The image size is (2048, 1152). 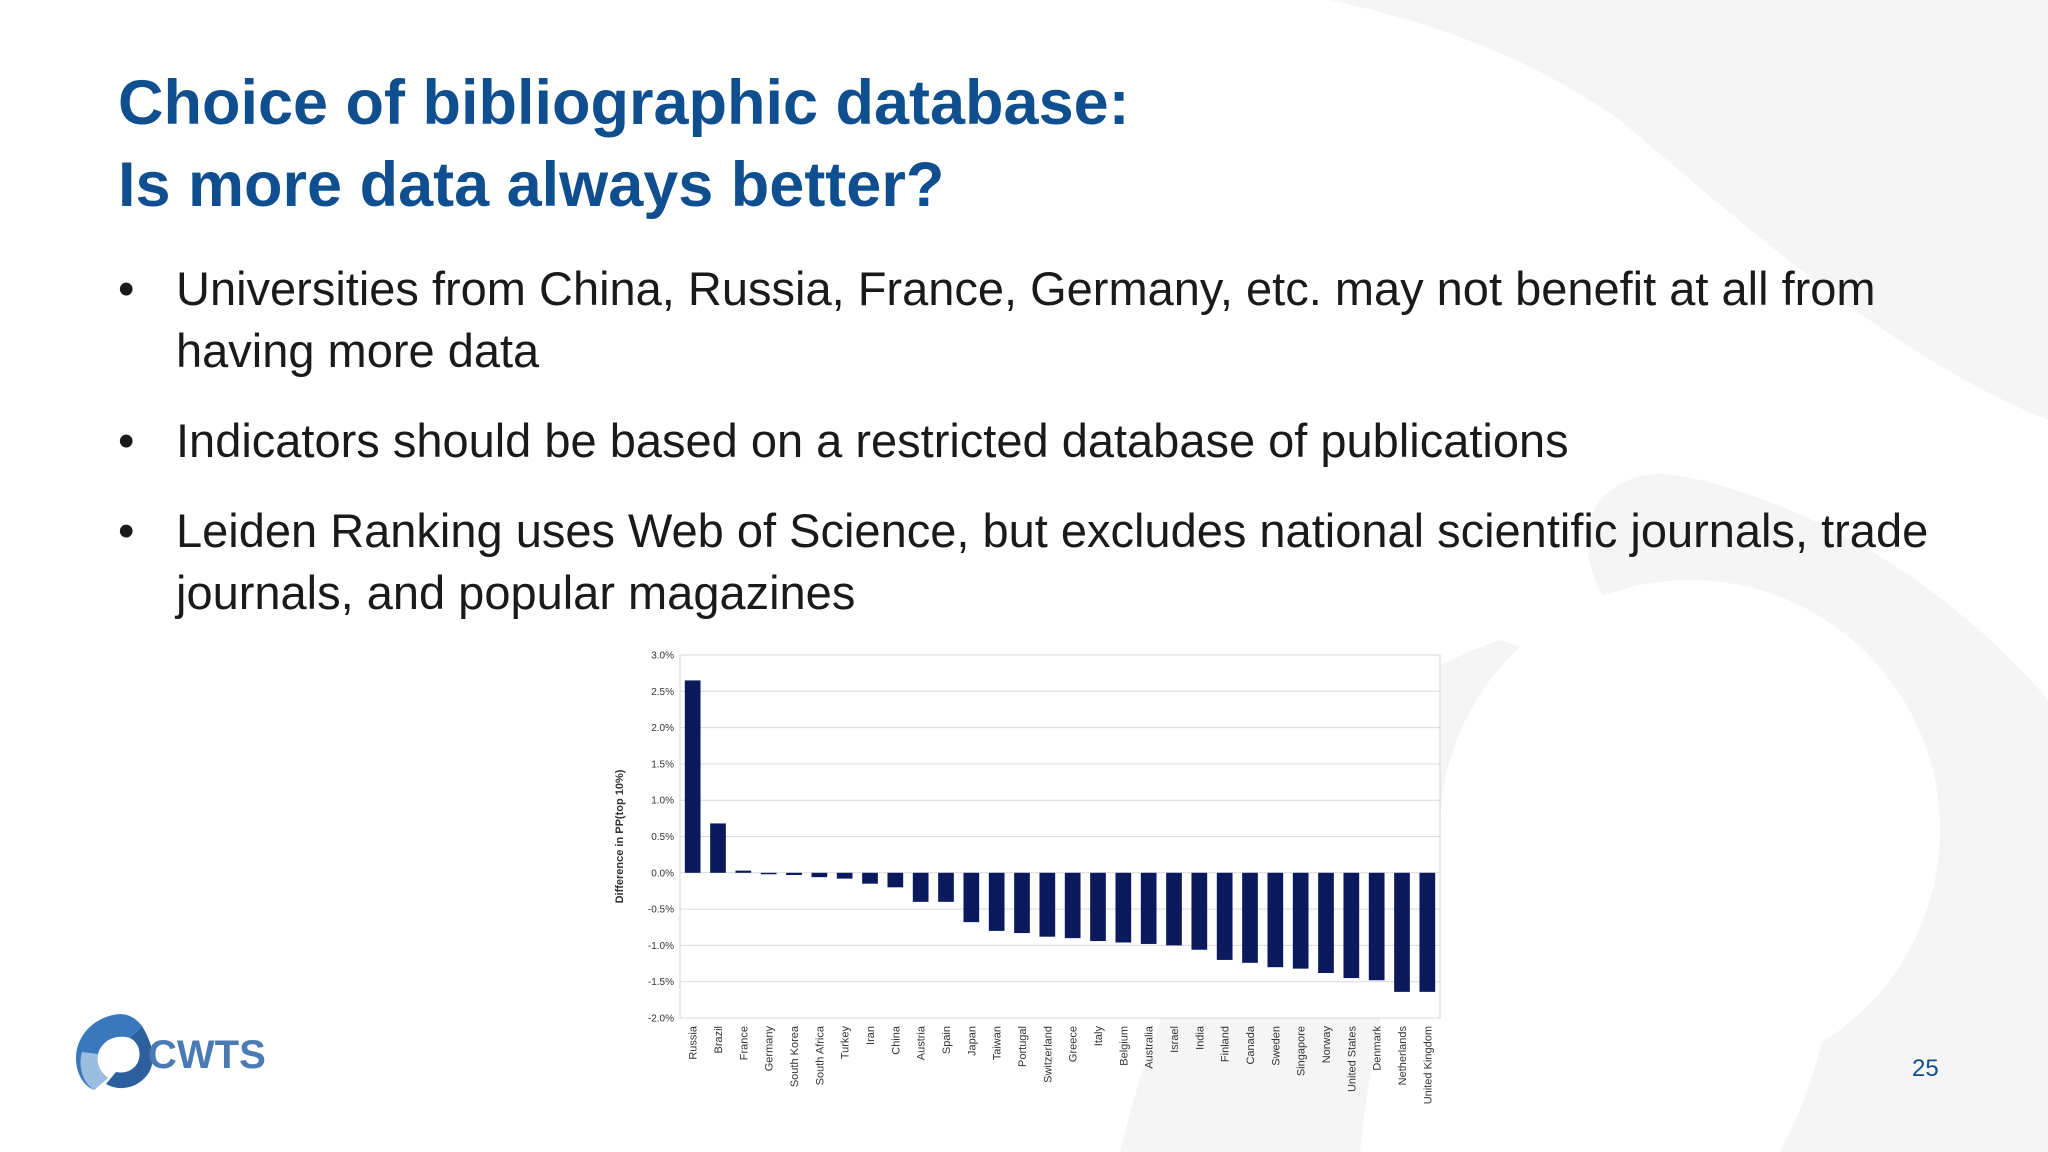 What do you see at coordinates (114, 1052) in the screenshot?
I see `cwts-logo-mark` at bounding box center [114, 1052].